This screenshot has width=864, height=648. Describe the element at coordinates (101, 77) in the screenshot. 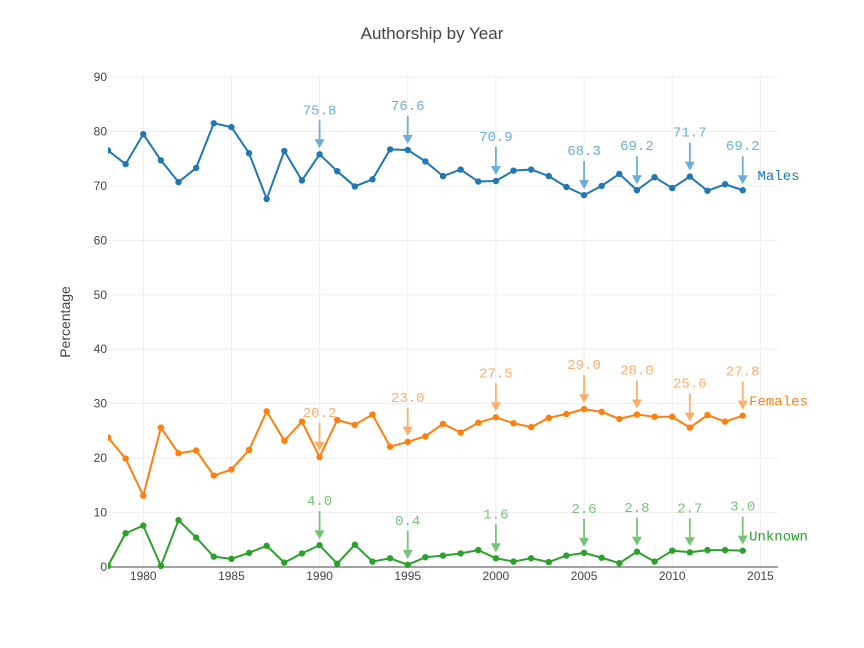

I see `y-tick-label: 90` at that location.